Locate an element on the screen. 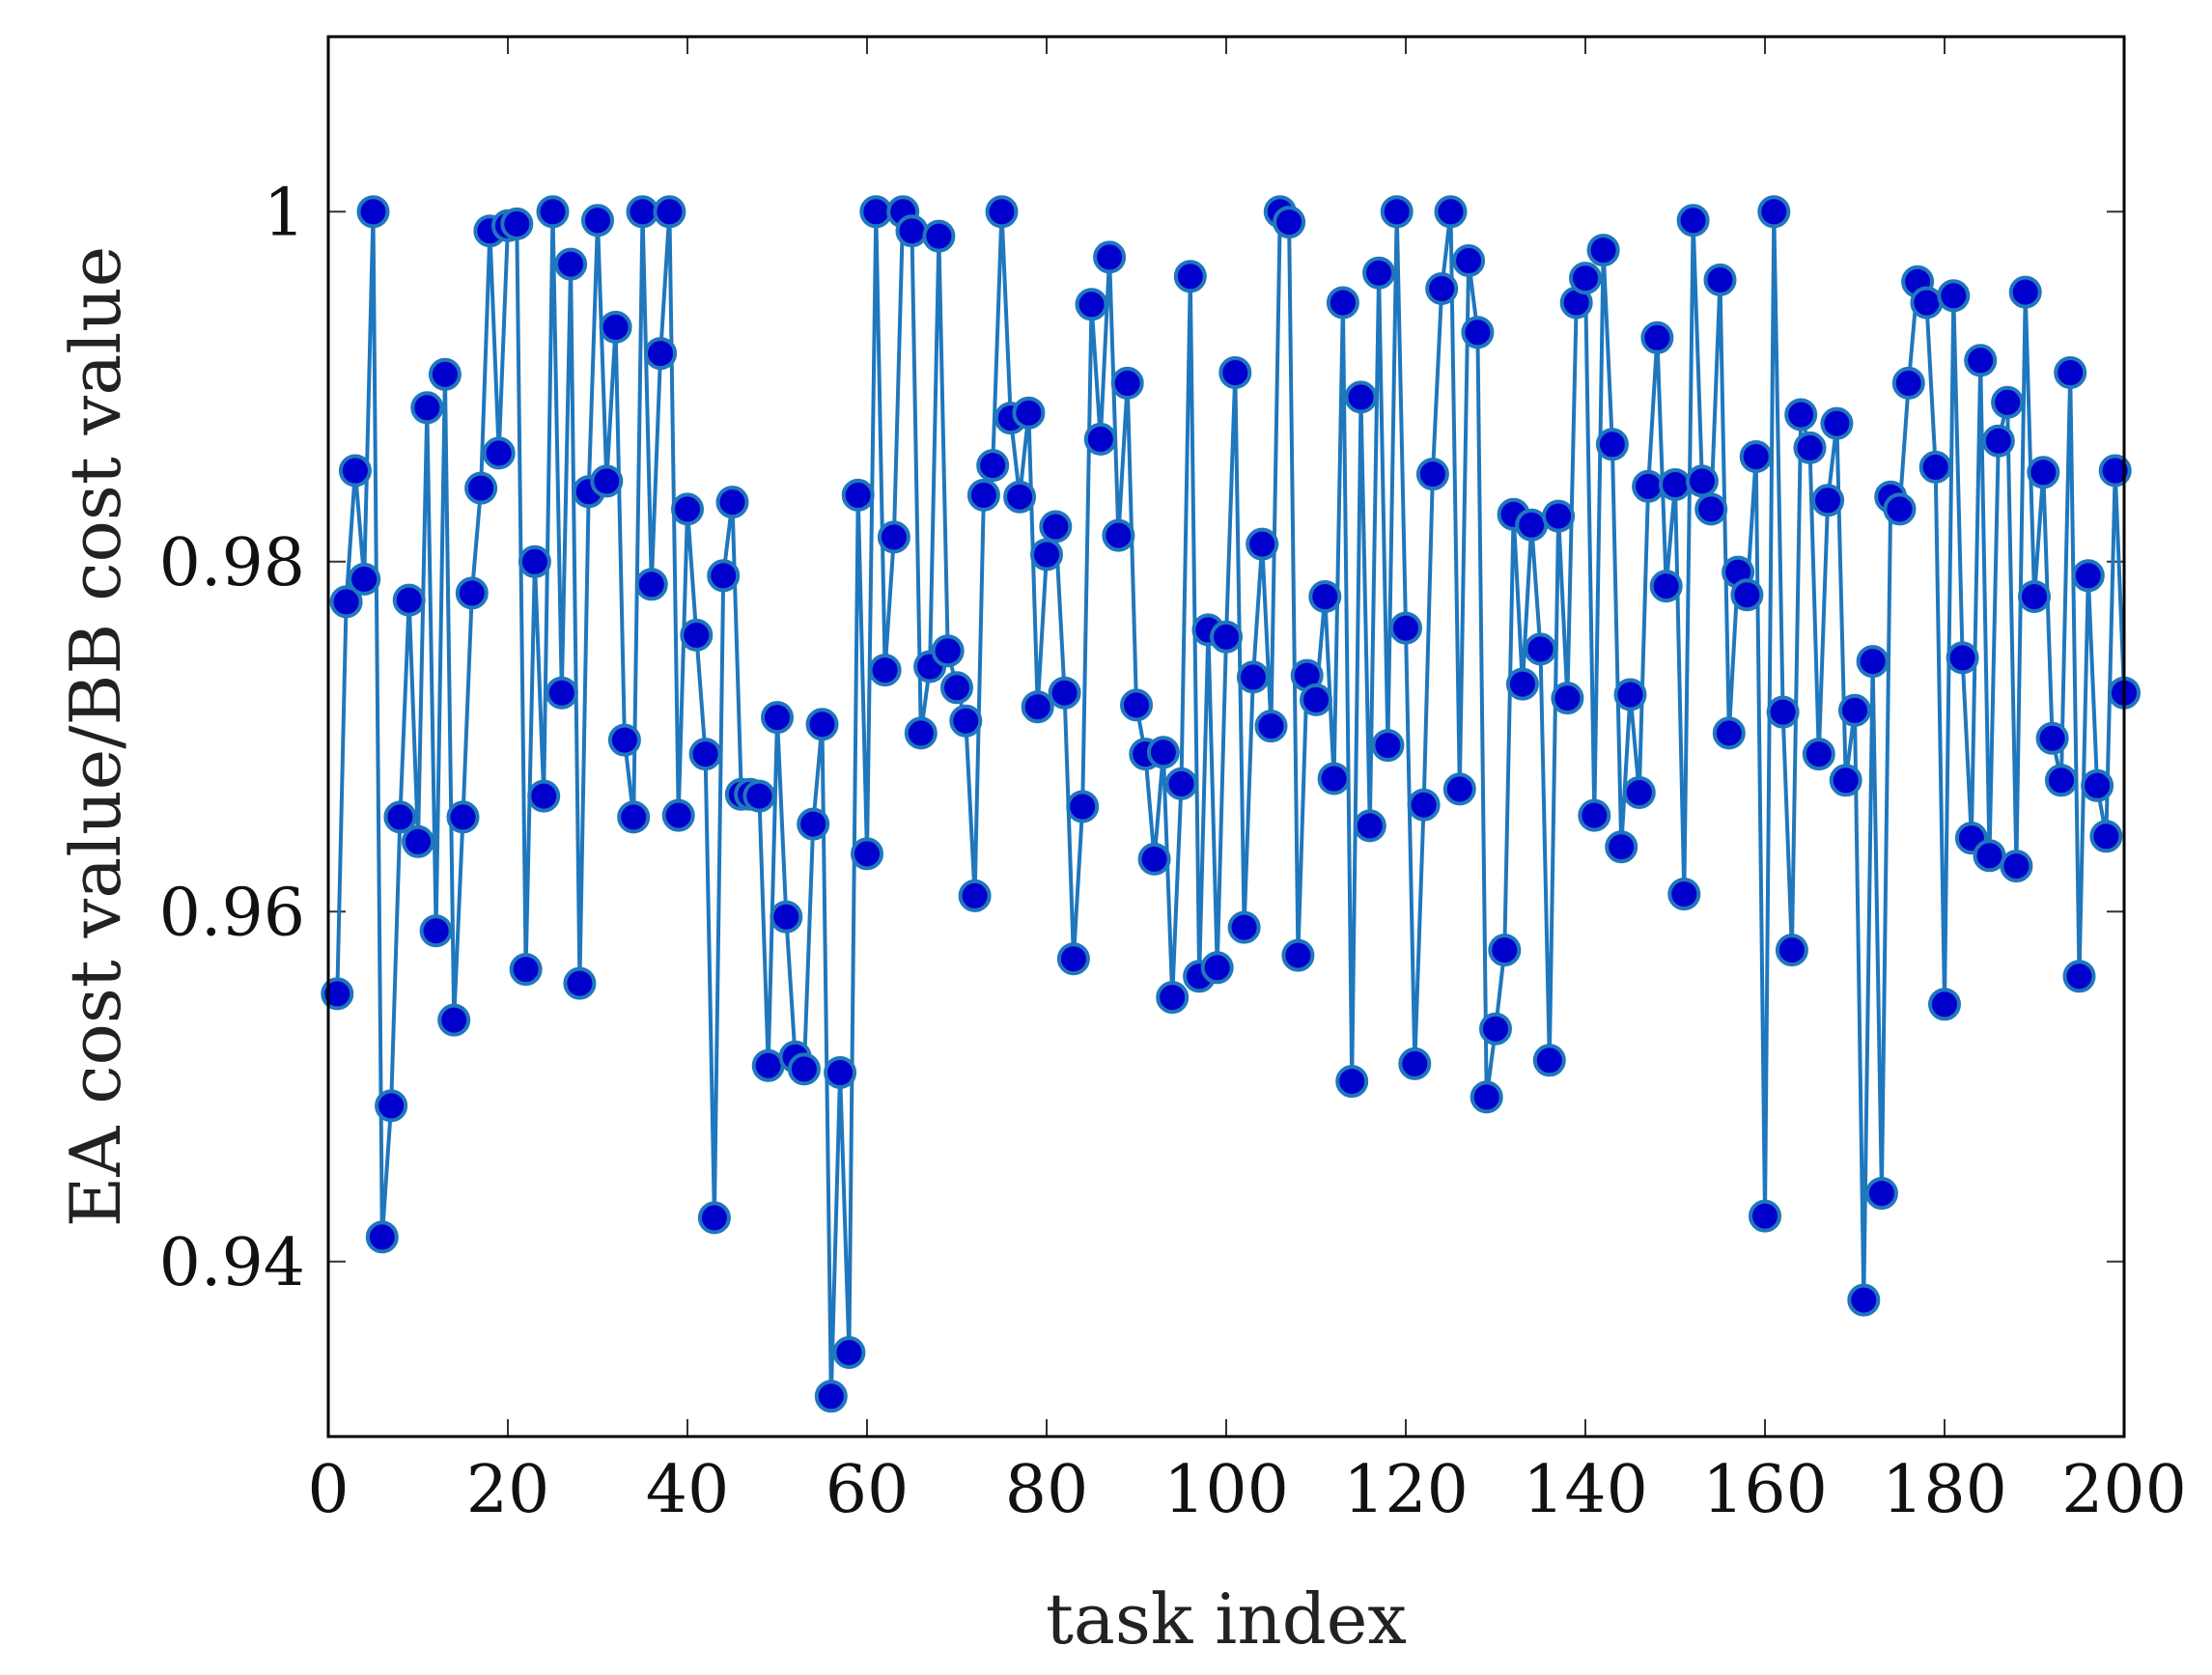  x-tick-label: 100 is located at coordinates (1226, 1490).